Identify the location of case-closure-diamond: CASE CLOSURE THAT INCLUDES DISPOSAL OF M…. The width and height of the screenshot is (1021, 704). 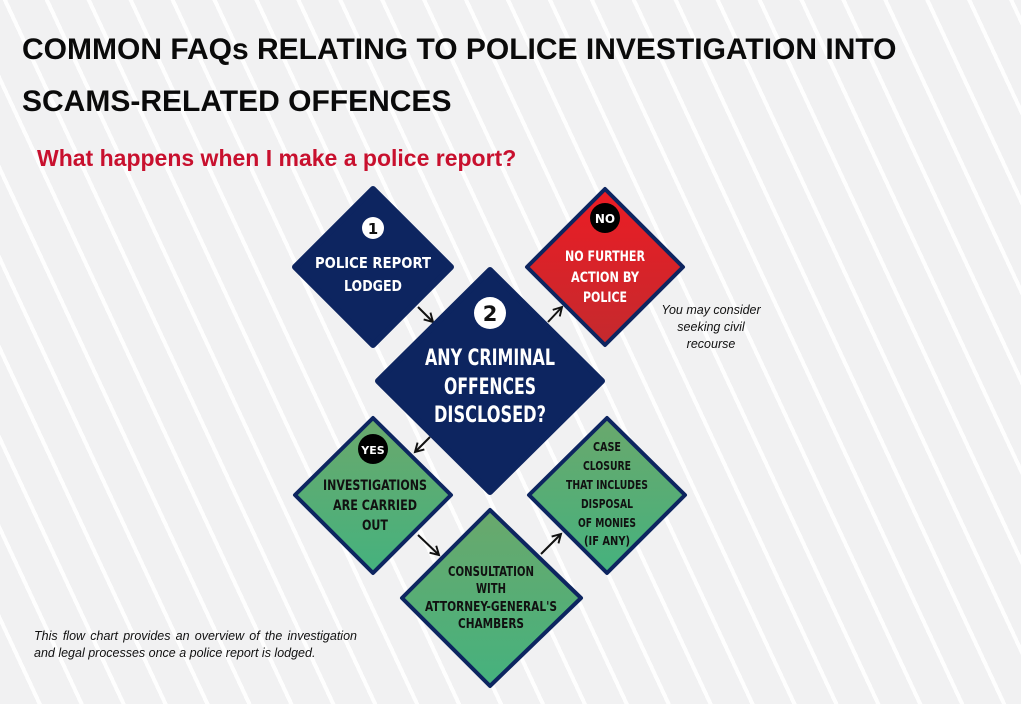
(607, 495).